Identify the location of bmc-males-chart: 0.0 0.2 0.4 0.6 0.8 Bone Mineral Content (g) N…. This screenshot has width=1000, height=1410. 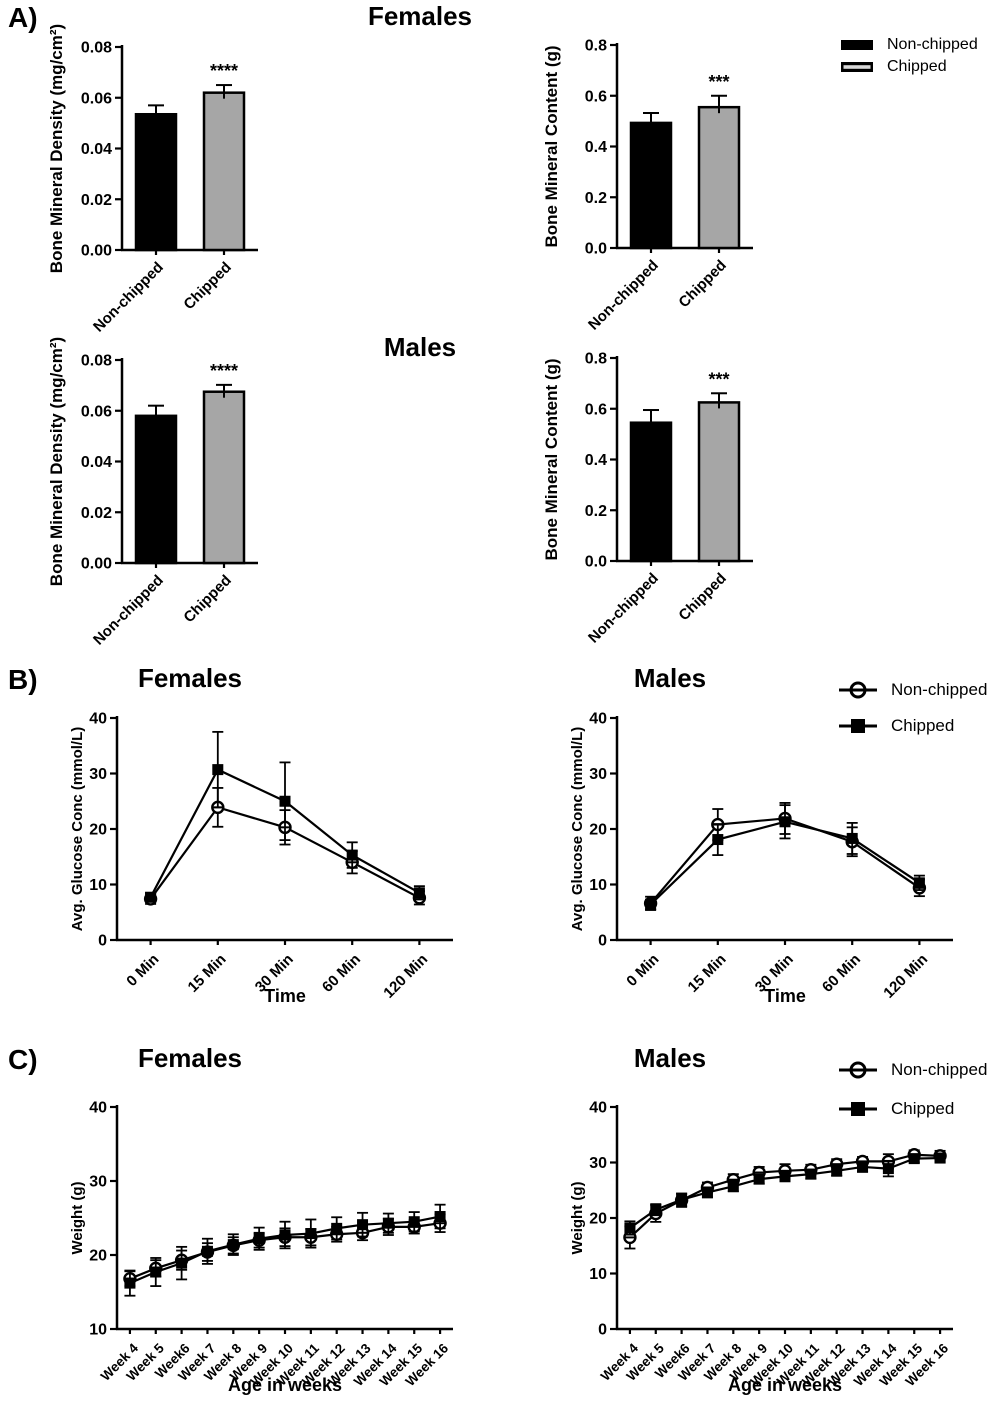
(647, 499).